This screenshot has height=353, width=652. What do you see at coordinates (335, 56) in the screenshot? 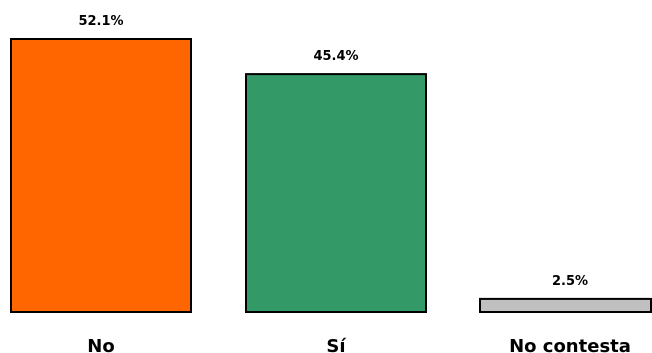
I see `value-label-si: 45.4%` at bounding box center [335, 56].